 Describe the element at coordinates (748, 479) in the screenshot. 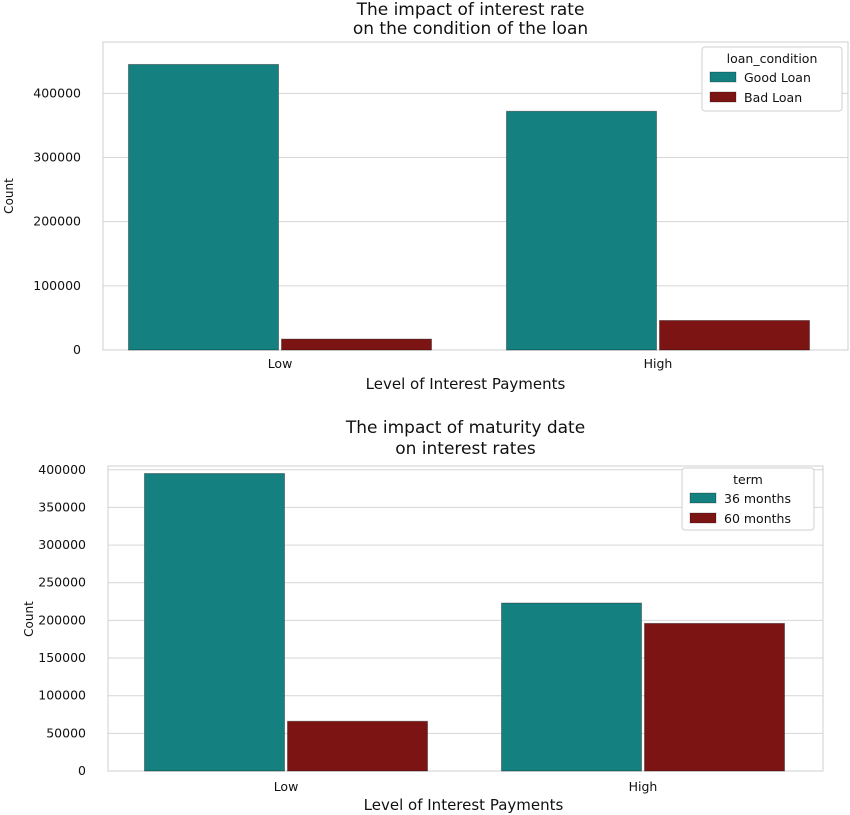

I see `legend-title: term` at that location.